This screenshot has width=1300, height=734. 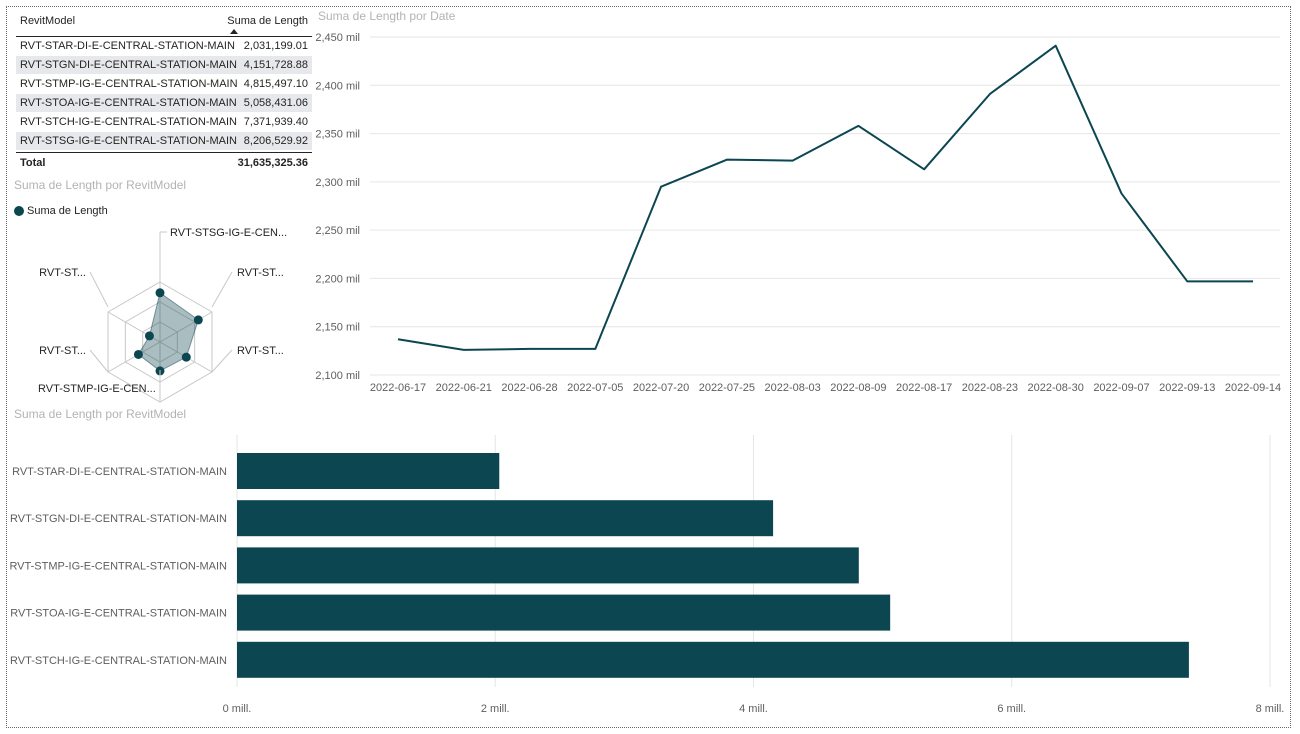 I want to click on legend-marker-icon, so click(x=19, y=211).